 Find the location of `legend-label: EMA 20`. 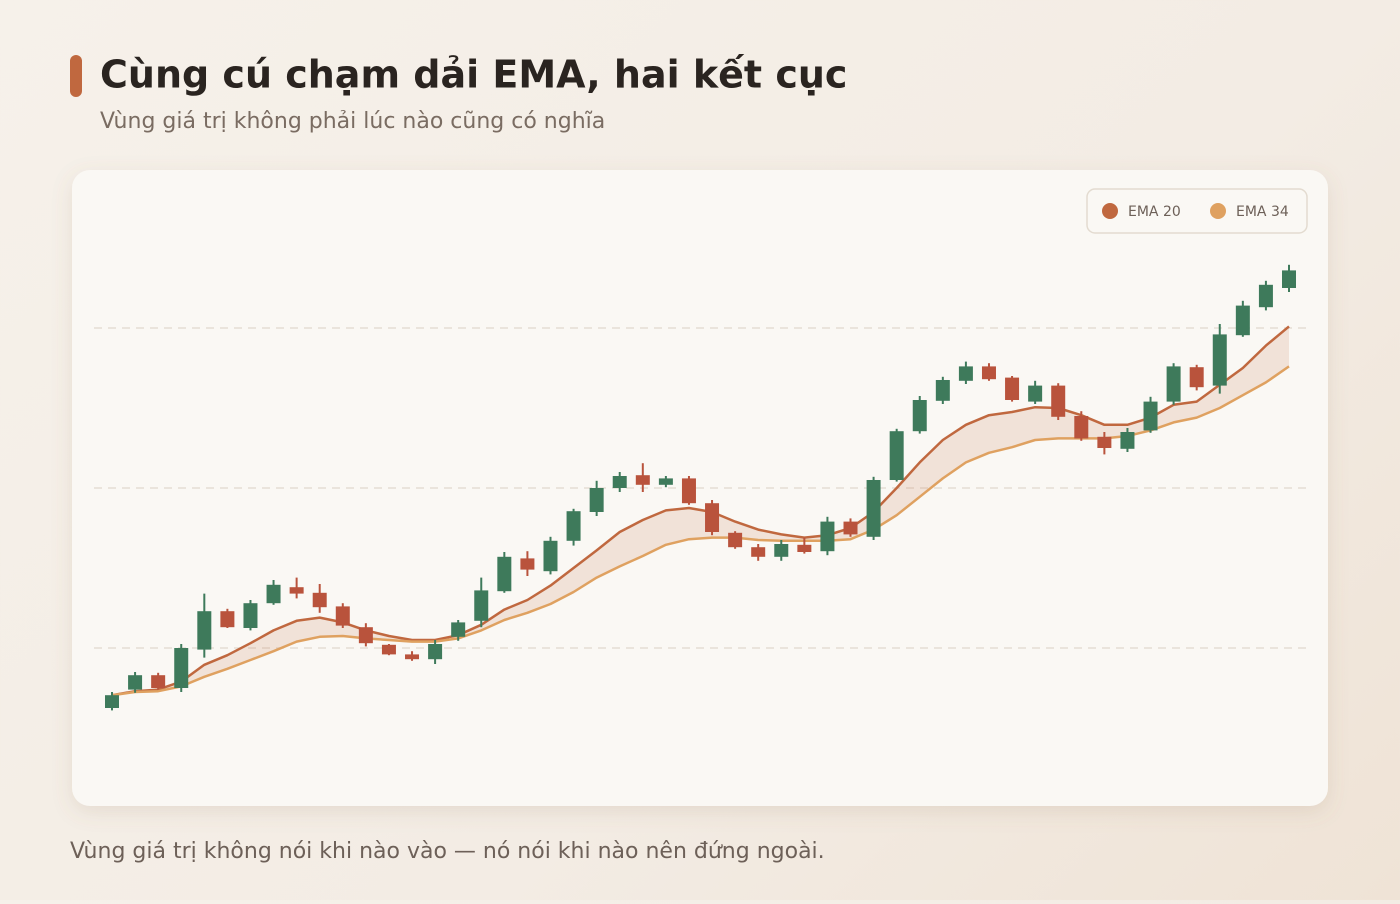

legend-label: EMA 20 is located at coordinates (1154, 212).